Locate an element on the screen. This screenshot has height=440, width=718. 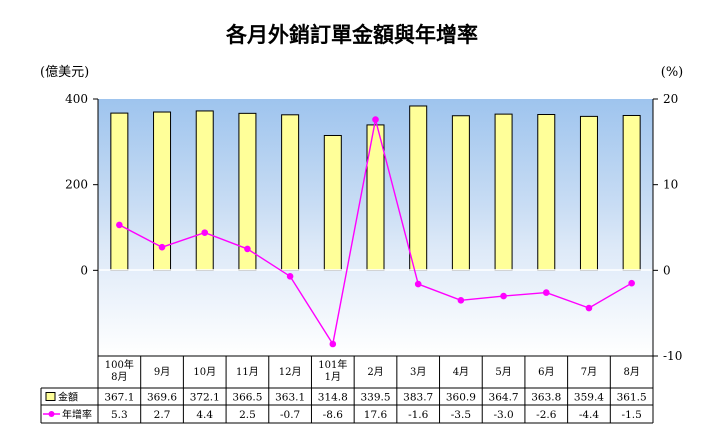
left-axis-unit: (億美元) is located at coordinates (64, 72).